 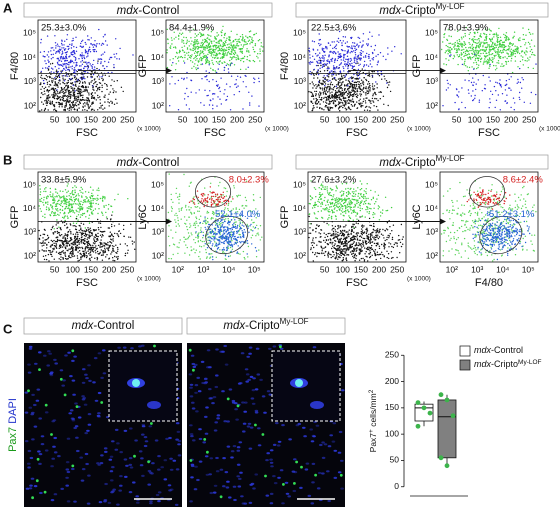 I want to click on y-tick-label: 10⁴, so click(x=29, y=208).